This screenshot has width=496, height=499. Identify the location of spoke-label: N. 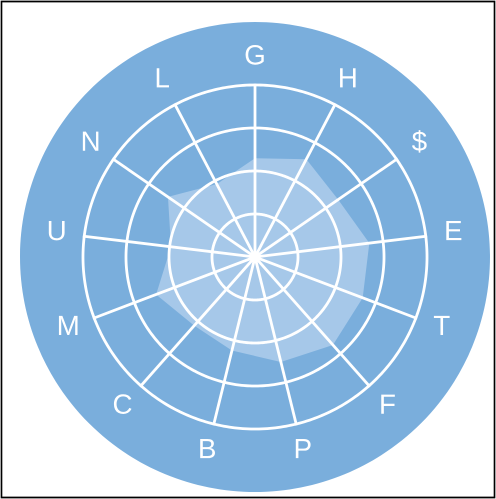
(90, 141).